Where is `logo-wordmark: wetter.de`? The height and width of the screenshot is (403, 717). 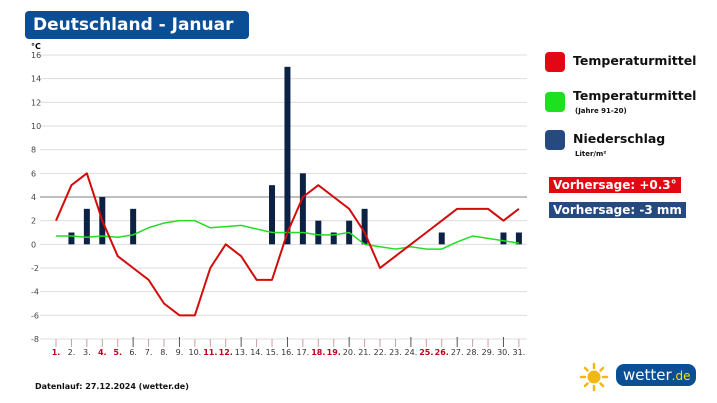
logo-wordmark: wetter.de is located at coordinates (656, 375).